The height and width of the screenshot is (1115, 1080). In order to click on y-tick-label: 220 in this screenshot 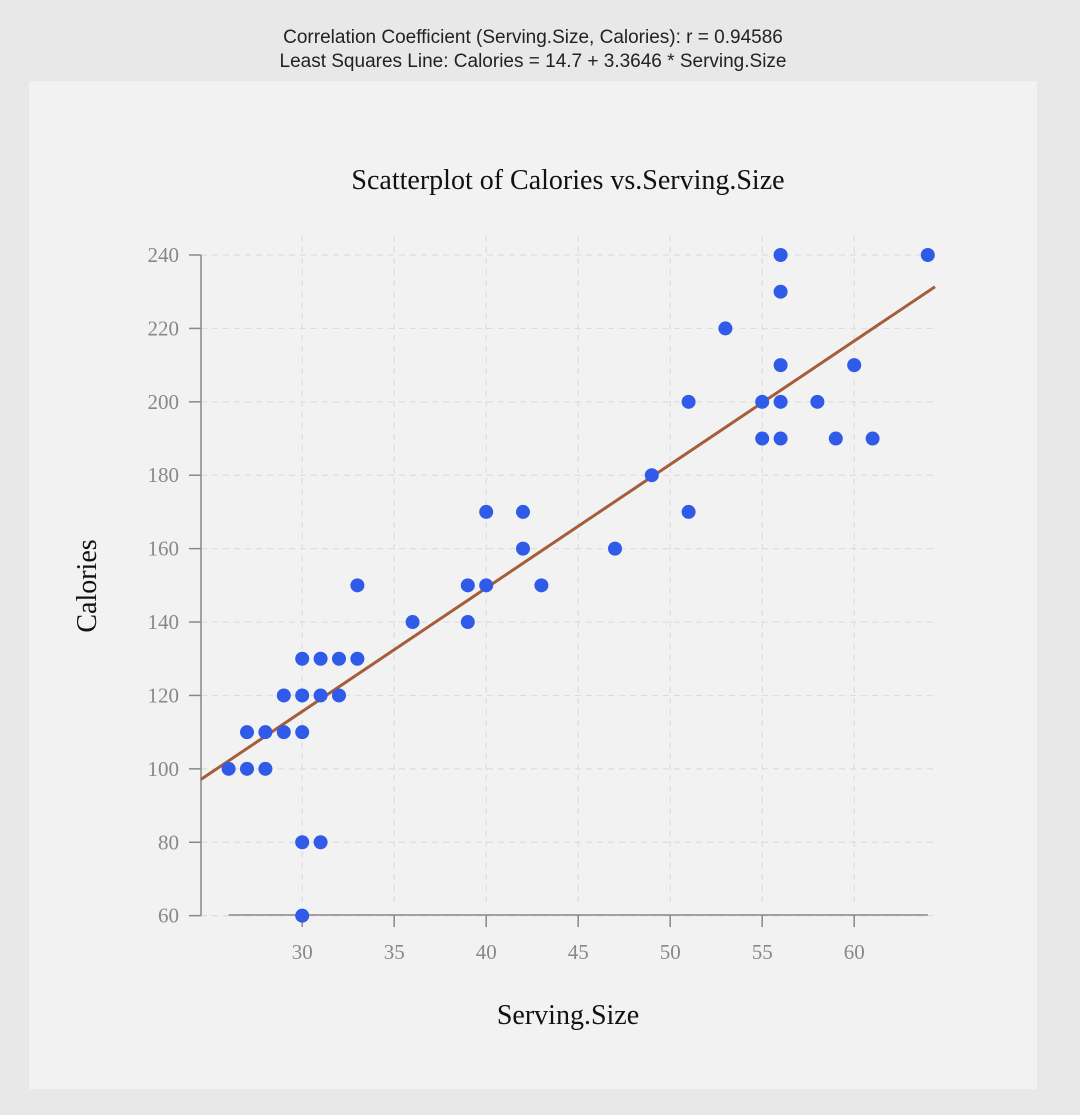, I will do `click(164, 328)`.